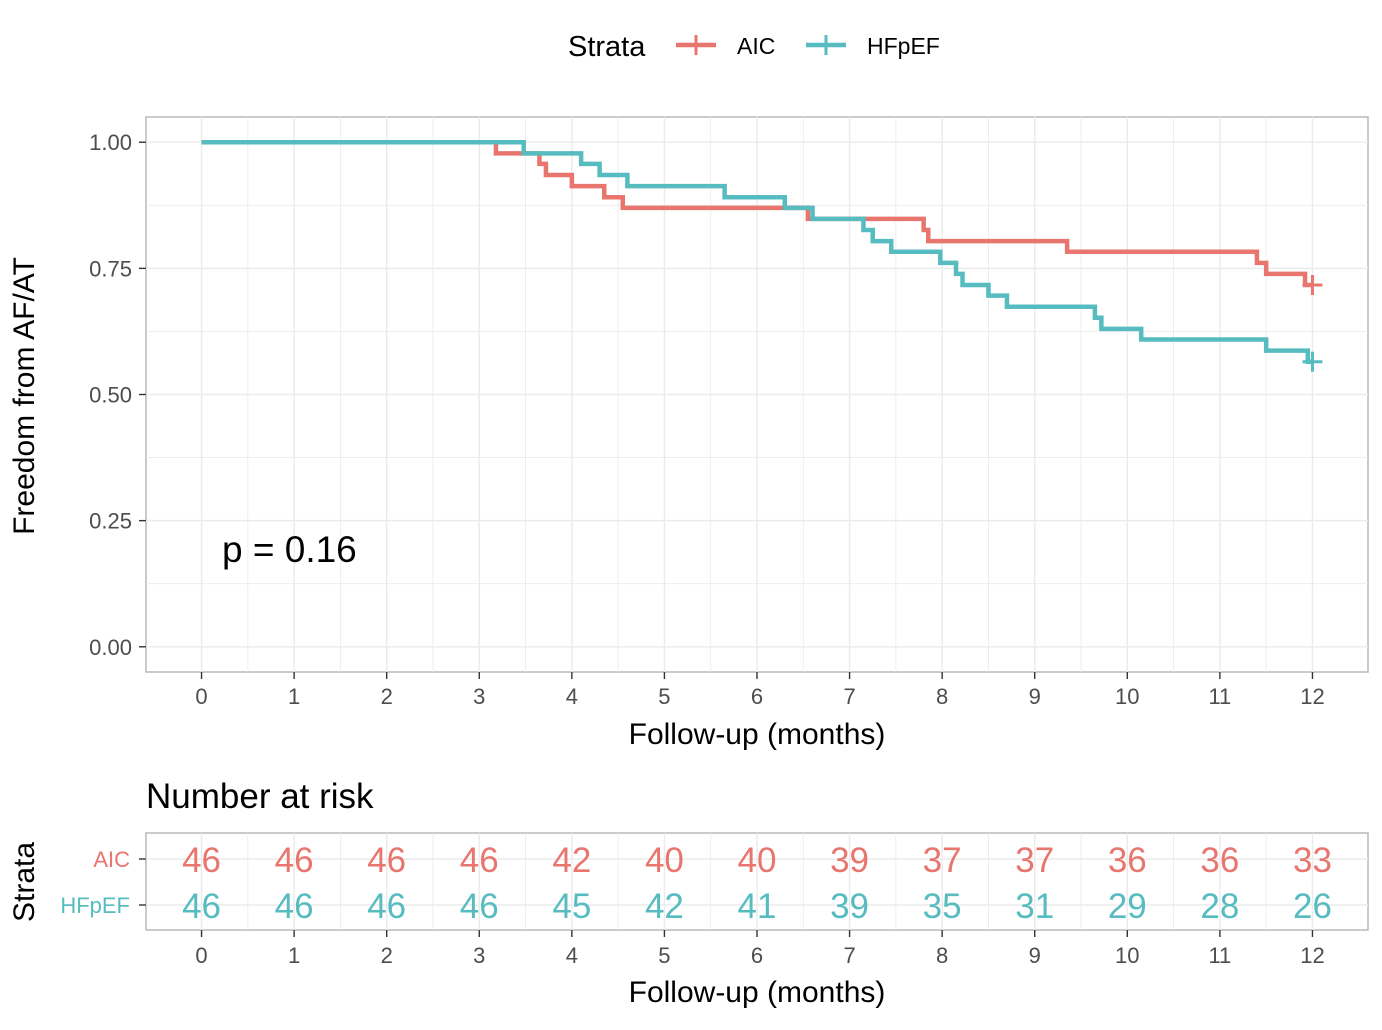  I want to click on km-y-tick-label: 0.25, so click(110, 521).